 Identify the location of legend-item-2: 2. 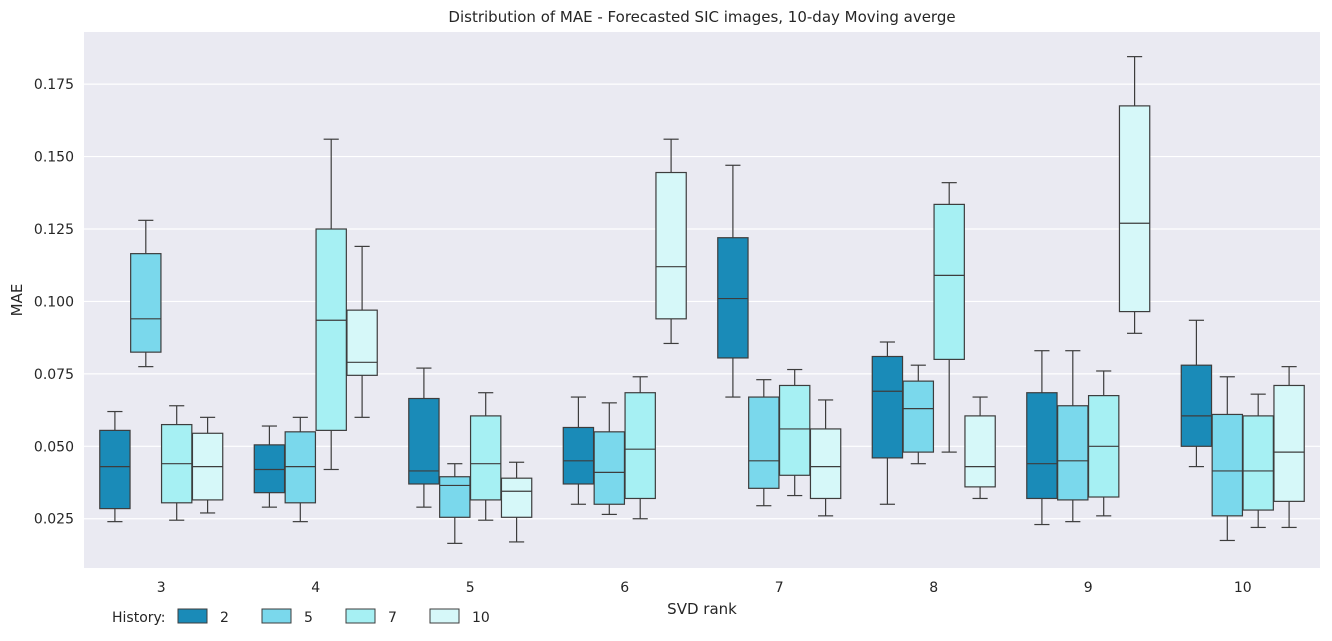
(203, 617).